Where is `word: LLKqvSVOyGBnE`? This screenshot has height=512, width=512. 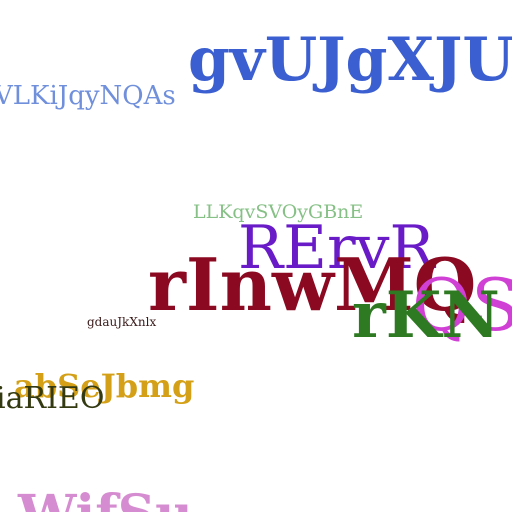
word: LLKqvSVOyGBnE is located at coordinates (278, 212).